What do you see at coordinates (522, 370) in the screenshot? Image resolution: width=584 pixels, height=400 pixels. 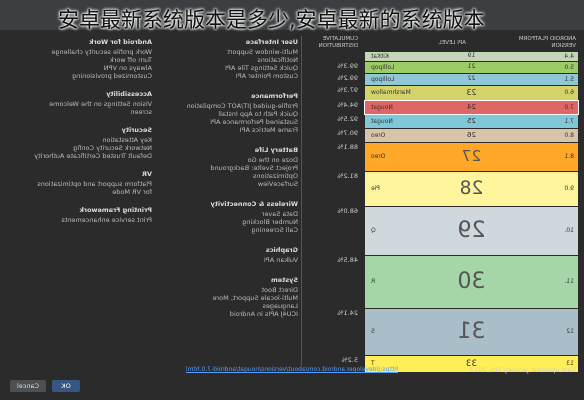 I see `last-updated: Last updated: January 5th, 2023` at bounding box center [522, 370].